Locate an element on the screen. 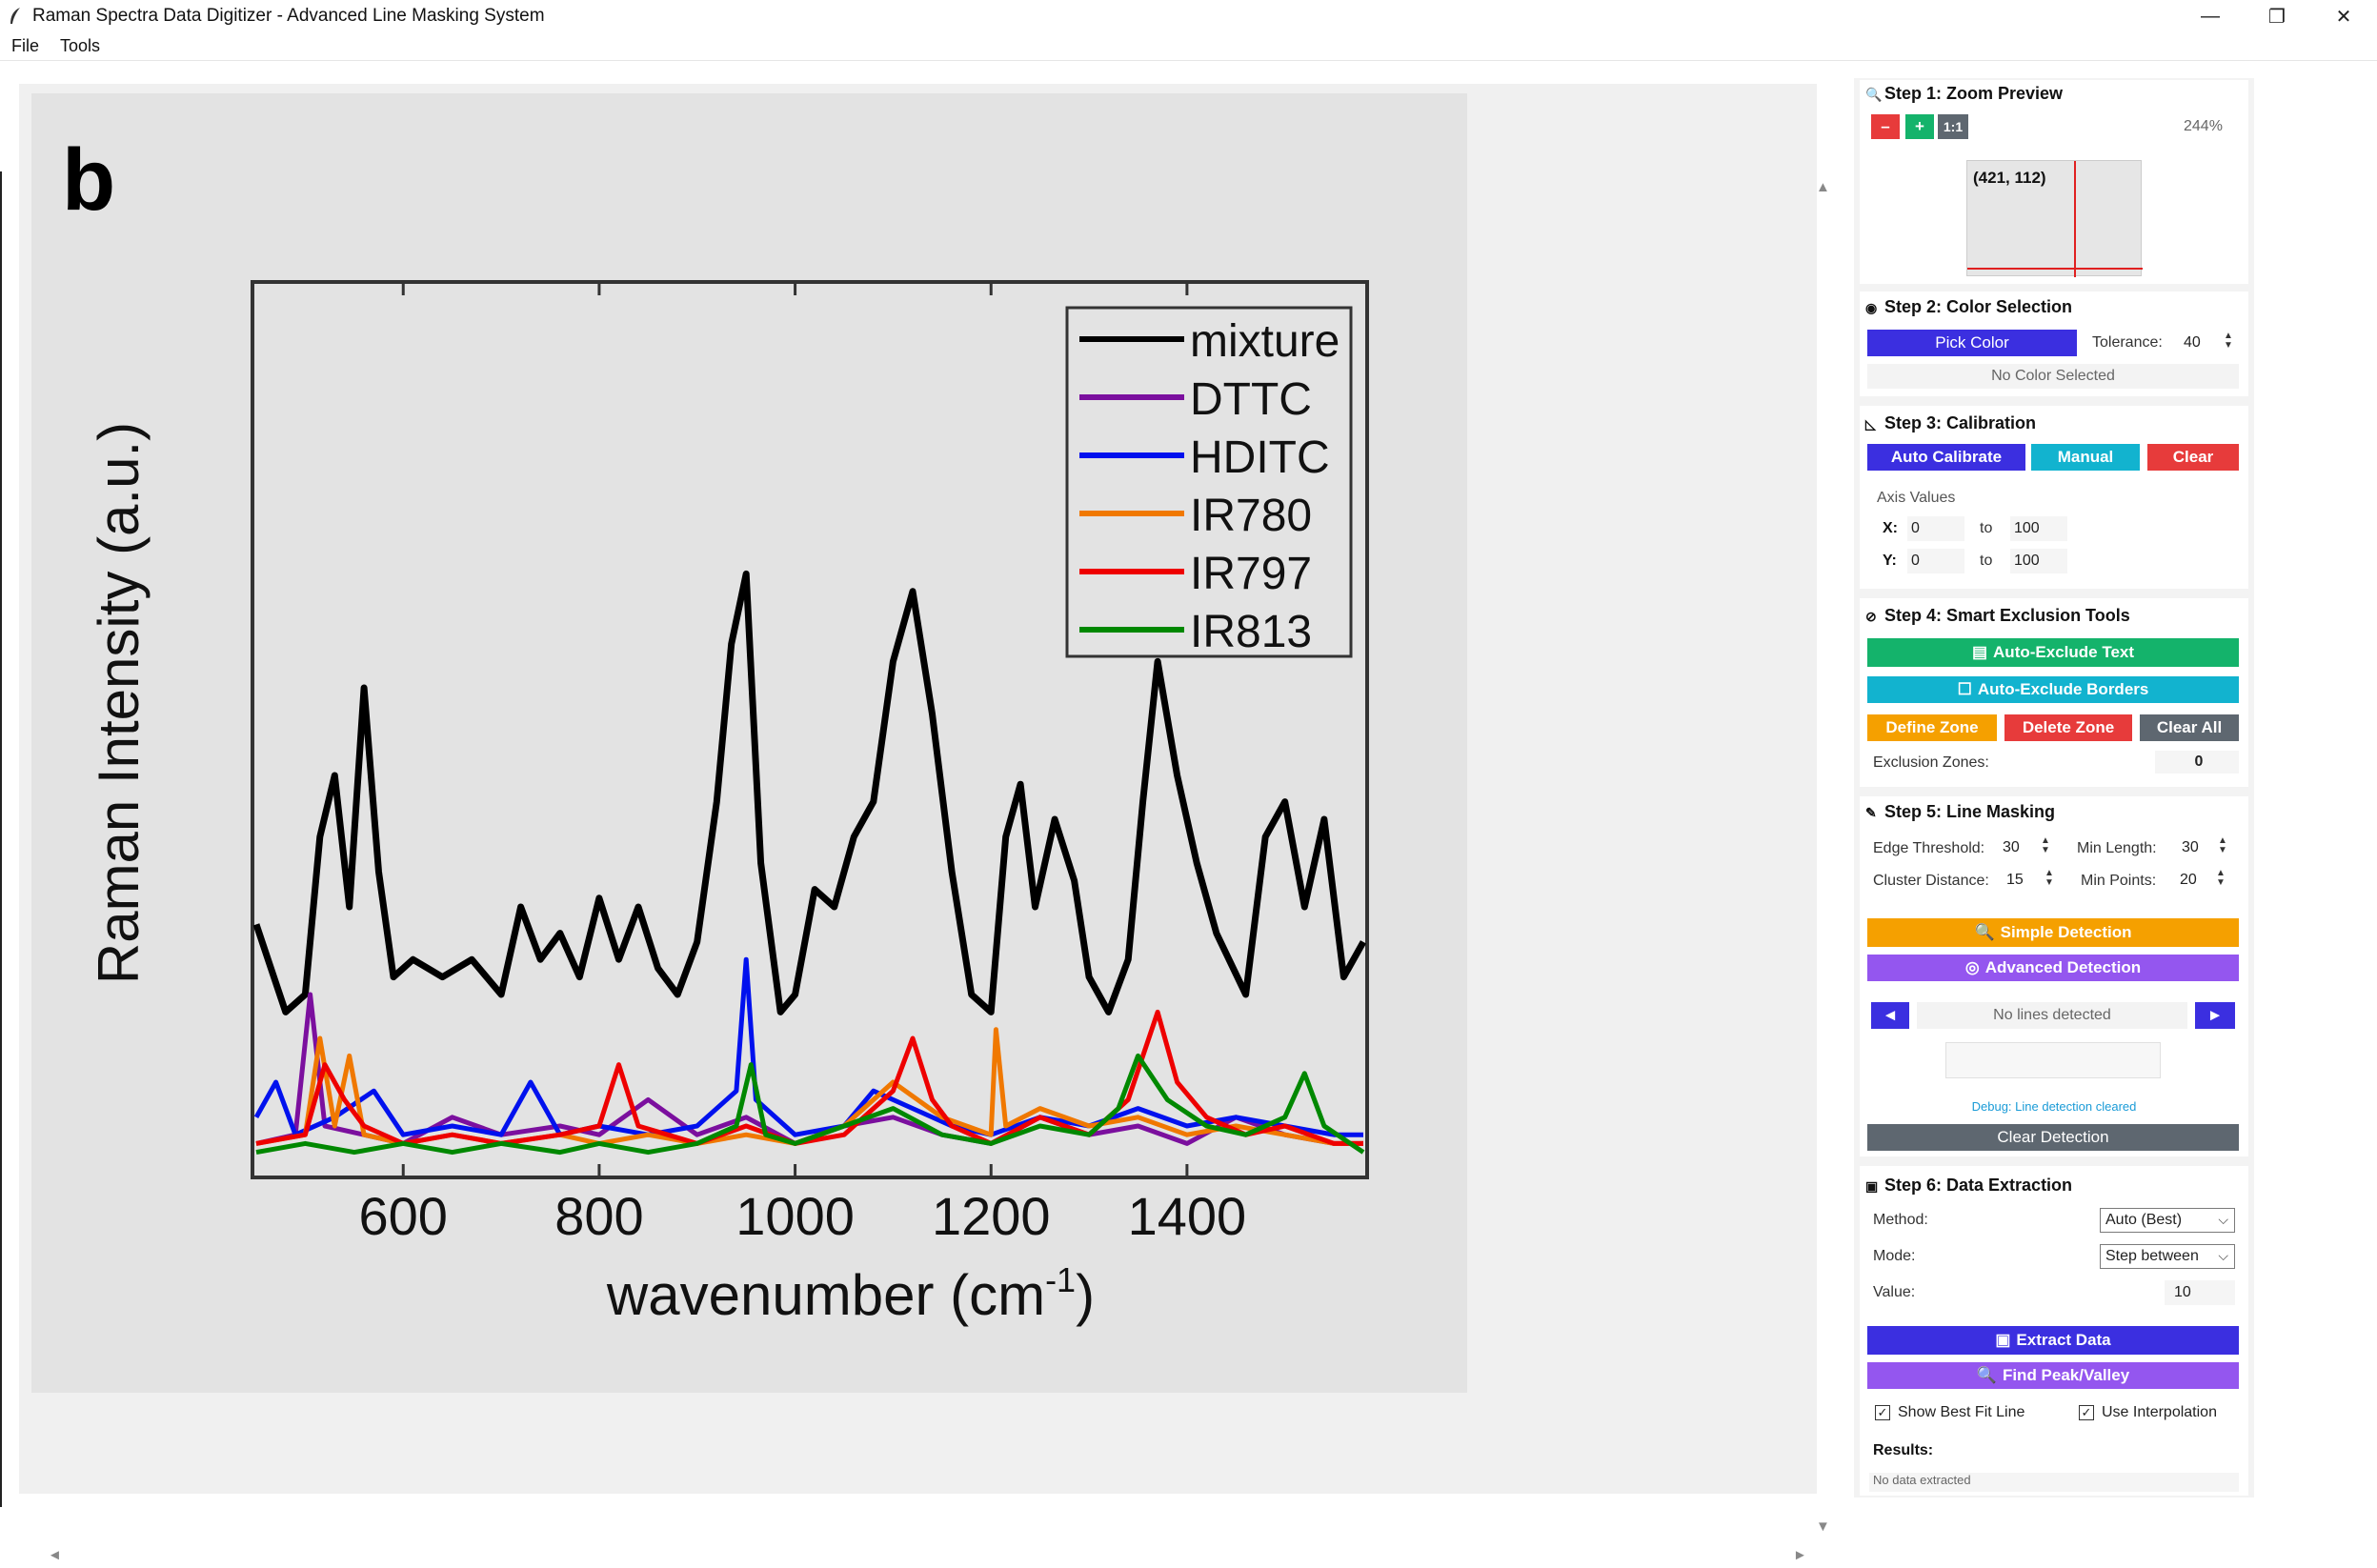 This screenshot has height=1568, width=2377. preview-crosshair-v is located at coordinates (2075, 219).